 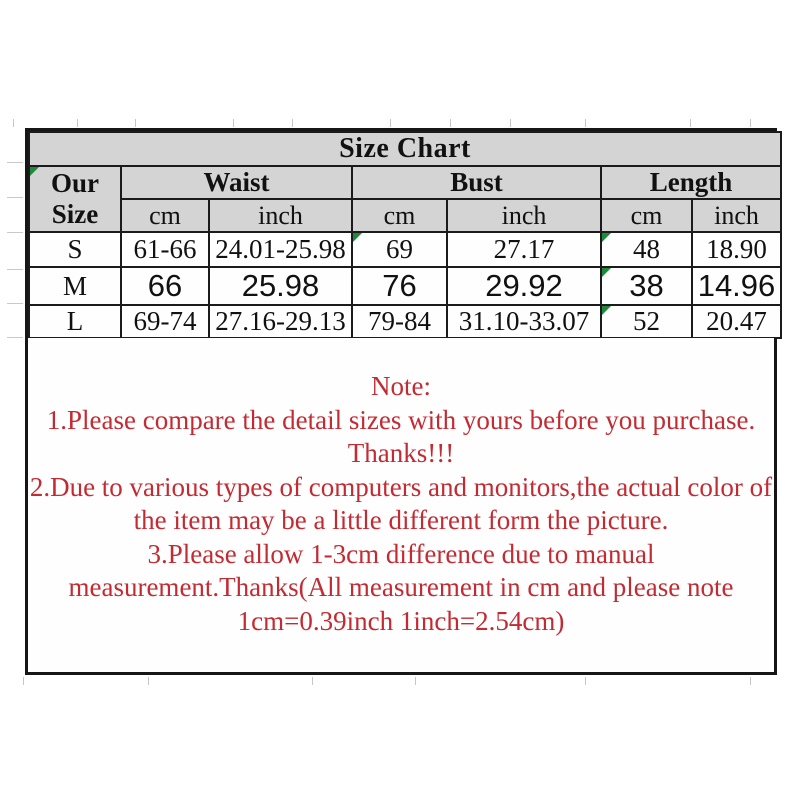 I want to click on group-header-row: Our Size Waist Bust Length, so click(x=405, y=199).